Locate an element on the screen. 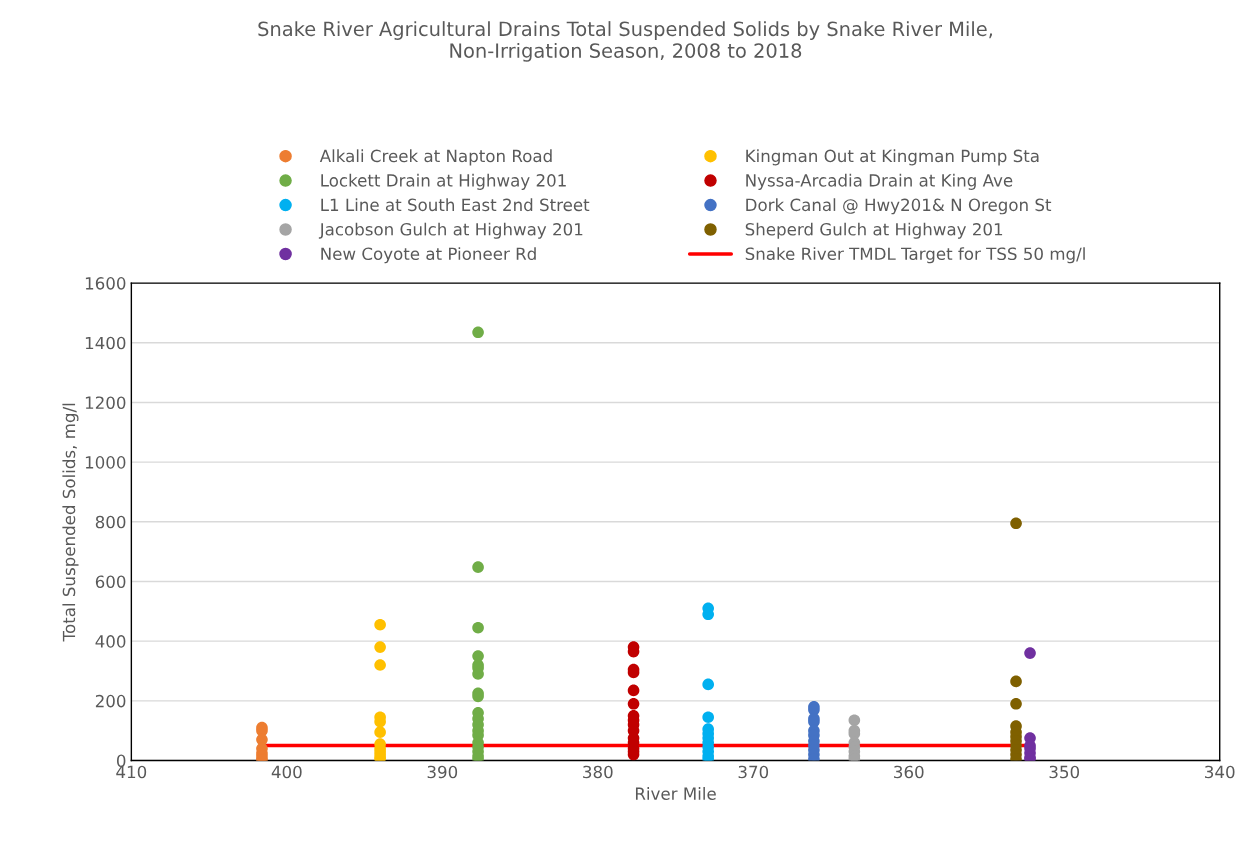 The image size is (1251, 845). y-tick-label: 1400 is located at coordinates (105, 343).